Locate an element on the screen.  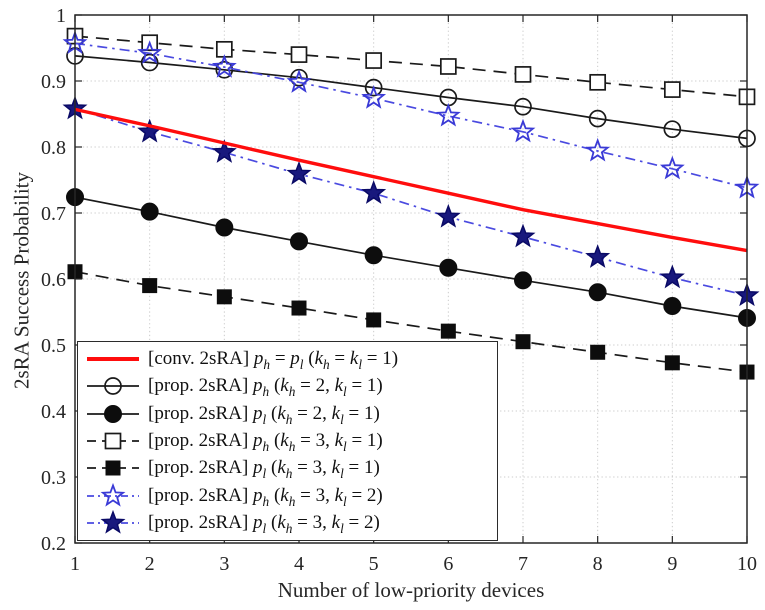
x-tick-label: 9 is located at coordinates (672, 564).